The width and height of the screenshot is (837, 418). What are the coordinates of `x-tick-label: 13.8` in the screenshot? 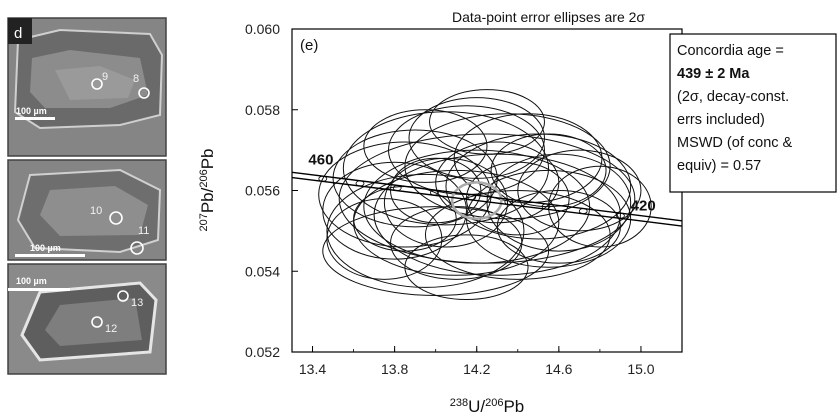 It's located at (394, 369).